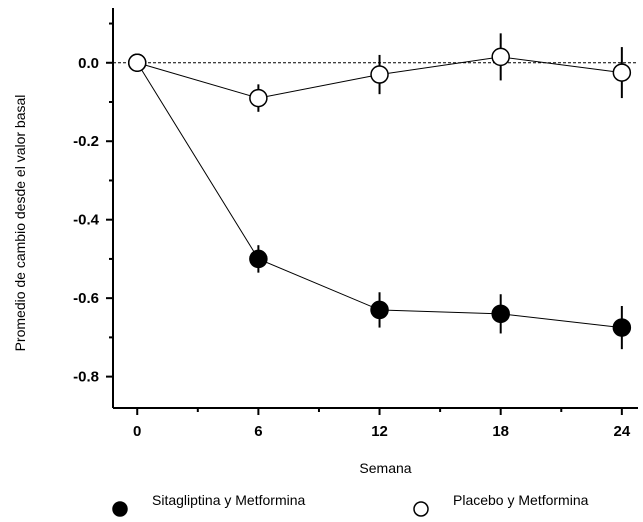 The height and width of the screenshot is (522, 643). I want to click on x-axis-title: Semana, so click(385, 468).